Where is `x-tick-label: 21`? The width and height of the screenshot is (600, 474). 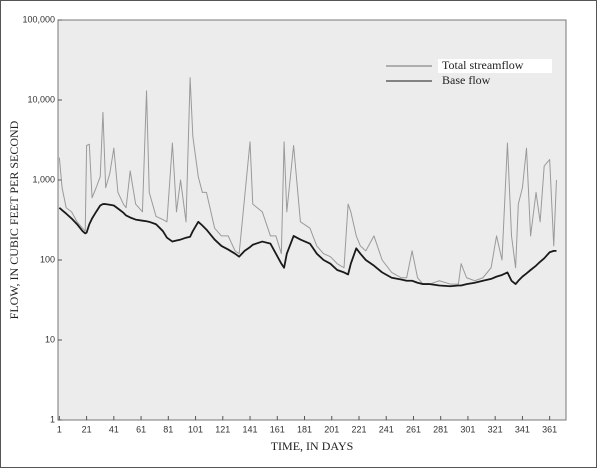
x-tick-label: 21 is located at coordinates (87, 429).